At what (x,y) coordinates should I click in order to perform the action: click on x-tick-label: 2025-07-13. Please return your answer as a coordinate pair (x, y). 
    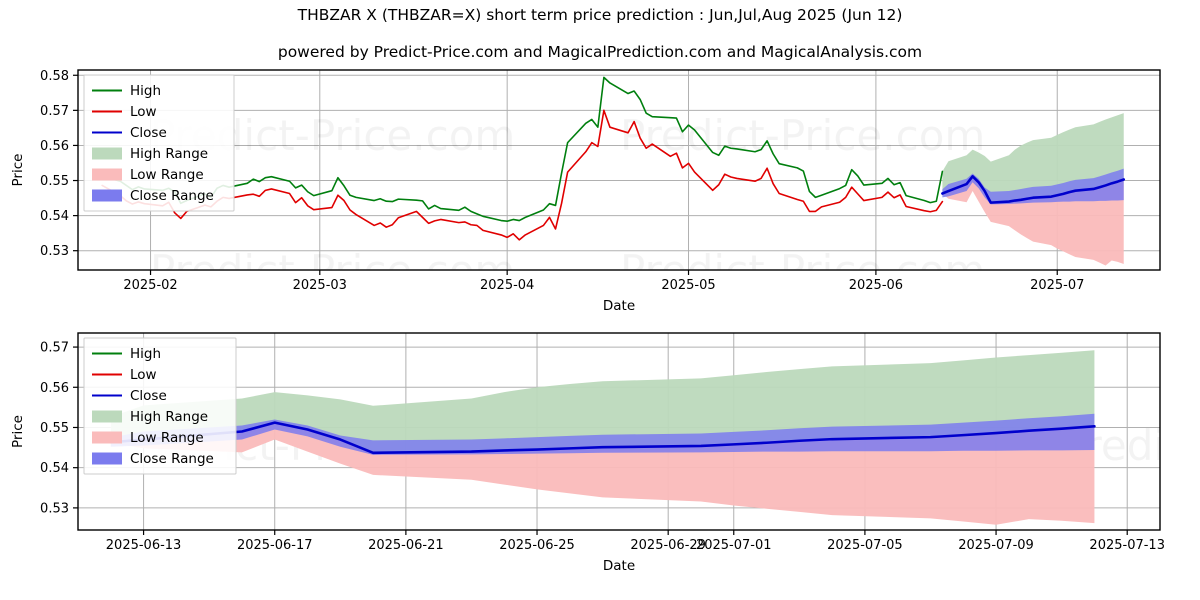
    Looking at the image, I should click on (1127, 545).